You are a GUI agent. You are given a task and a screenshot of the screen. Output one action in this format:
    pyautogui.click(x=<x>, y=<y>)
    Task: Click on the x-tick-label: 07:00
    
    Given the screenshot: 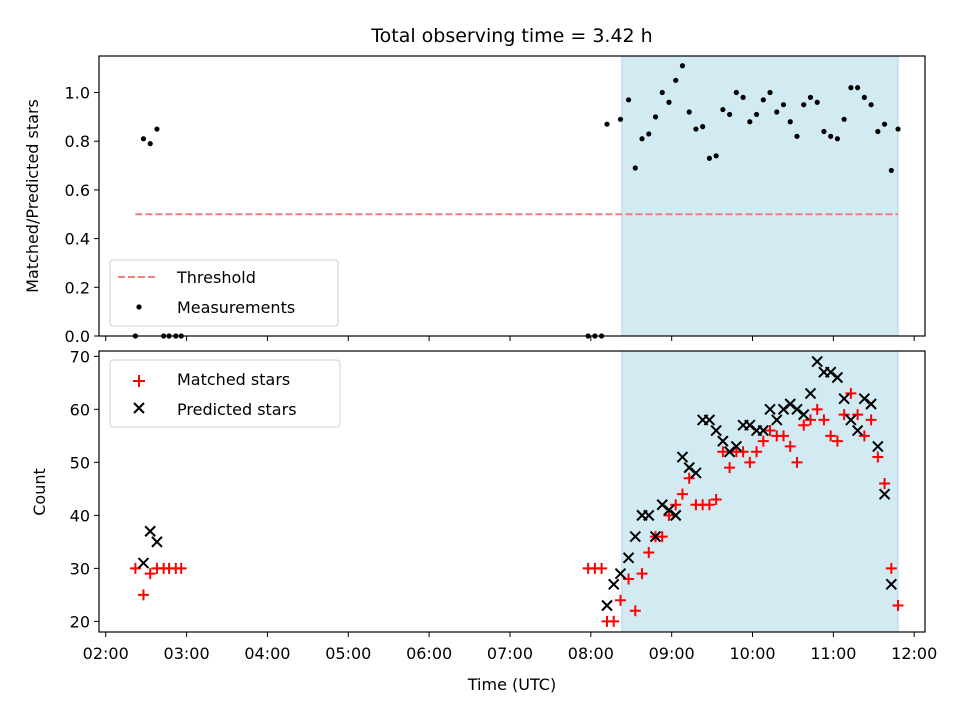 What is the action you would take?
    pyautogui.click(x=510, y=653)
    